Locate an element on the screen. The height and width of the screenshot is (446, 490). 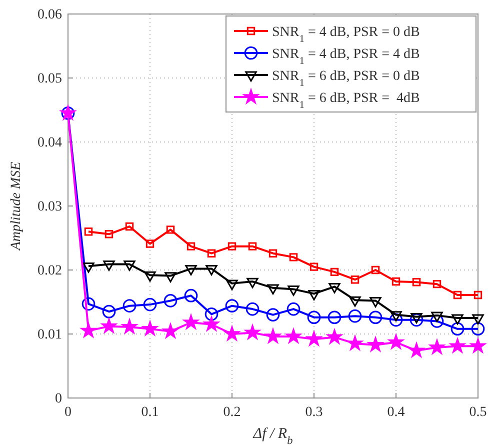
y-tick-label: 0.06 is located at coordinates (50, 14).